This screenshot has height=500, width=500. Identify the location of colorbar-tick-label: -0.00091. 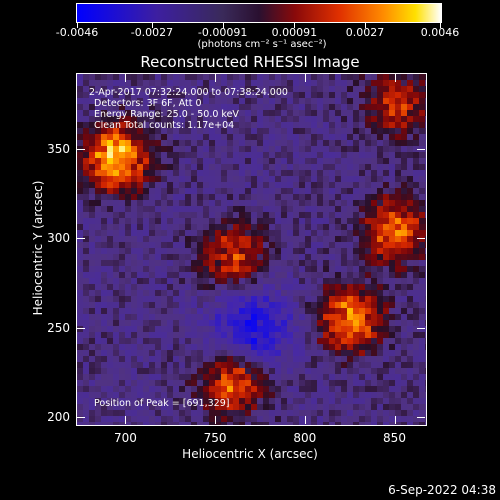
(222, 32).